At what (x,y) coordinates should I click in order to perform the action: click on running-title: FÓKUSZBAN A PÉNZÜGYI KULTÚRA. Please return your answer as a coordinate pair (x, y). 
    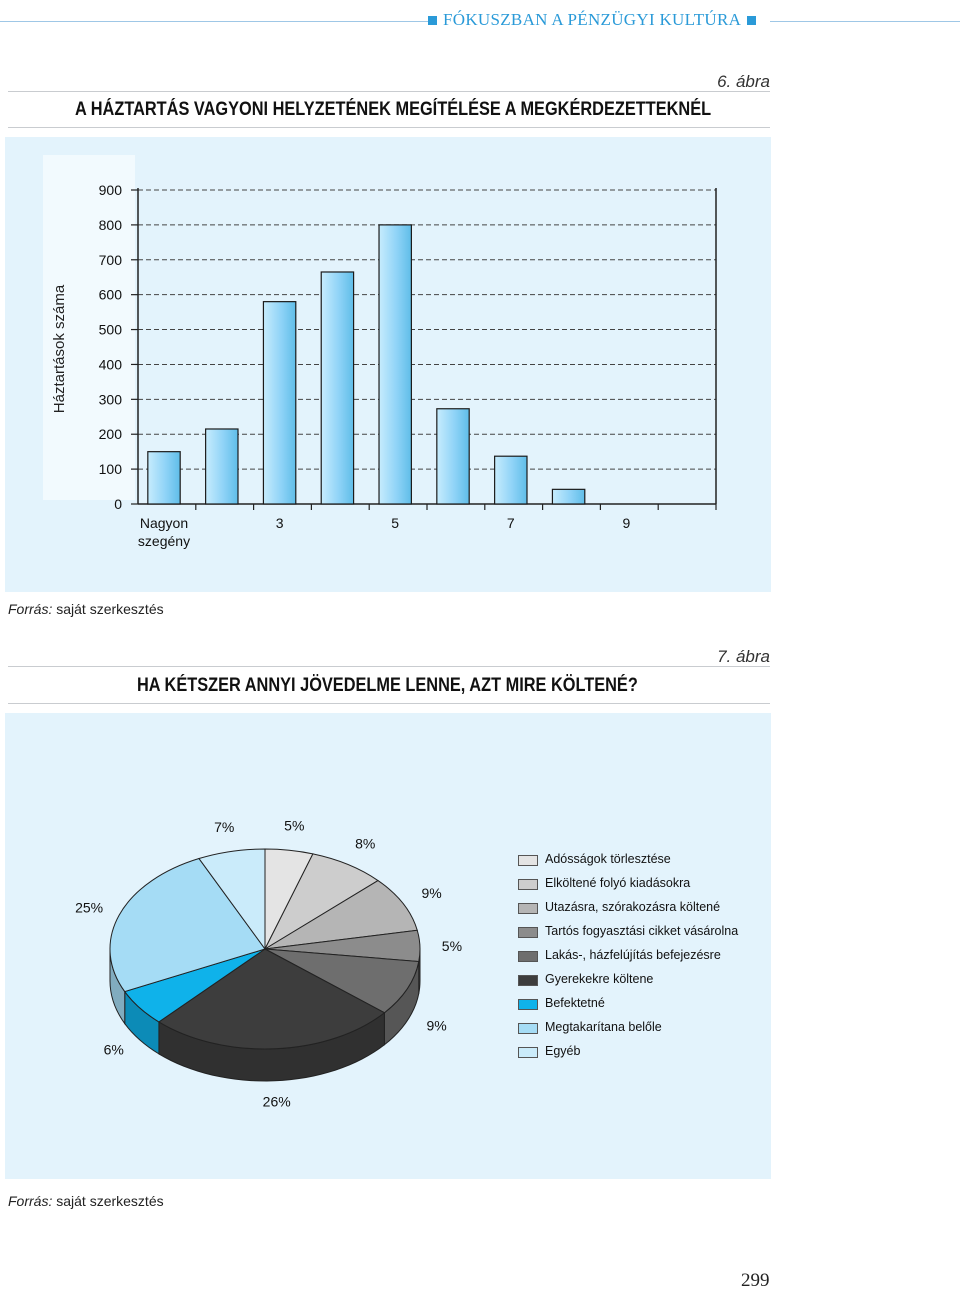
    Looking at the image, I should click on (592, 20).